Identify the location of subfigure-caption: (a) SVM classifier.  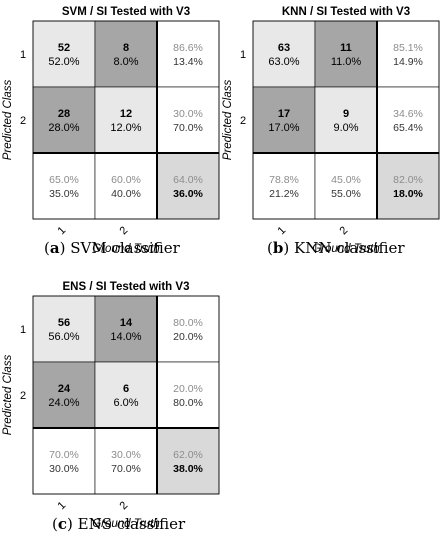
(112, 248).